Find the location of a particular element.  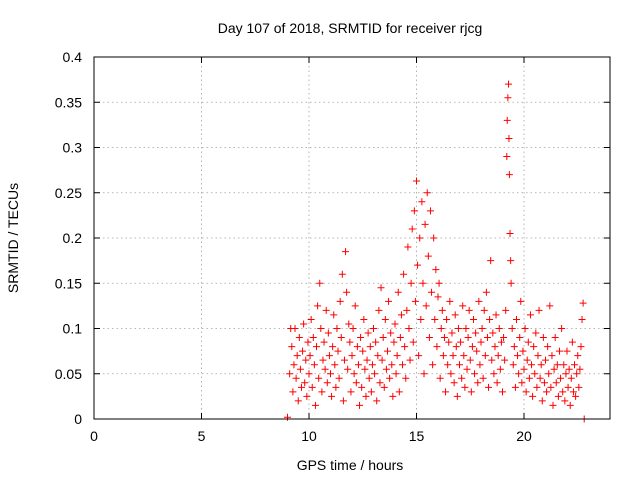

x-tick-label: 5 is located at coordinates (202, 436).